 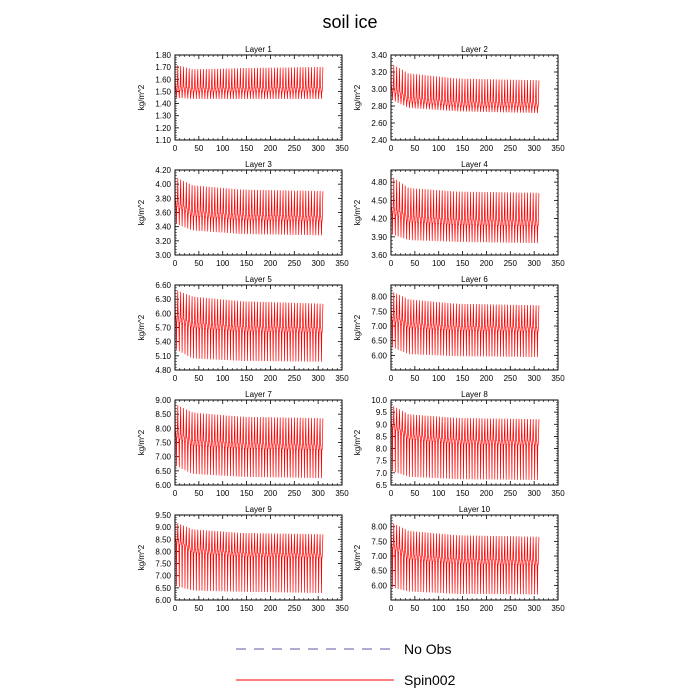 What do you see at coordinates (163, 170) in the screenshot?
I see `y-tick-label: 4.20` at bounding box center [163, 170].